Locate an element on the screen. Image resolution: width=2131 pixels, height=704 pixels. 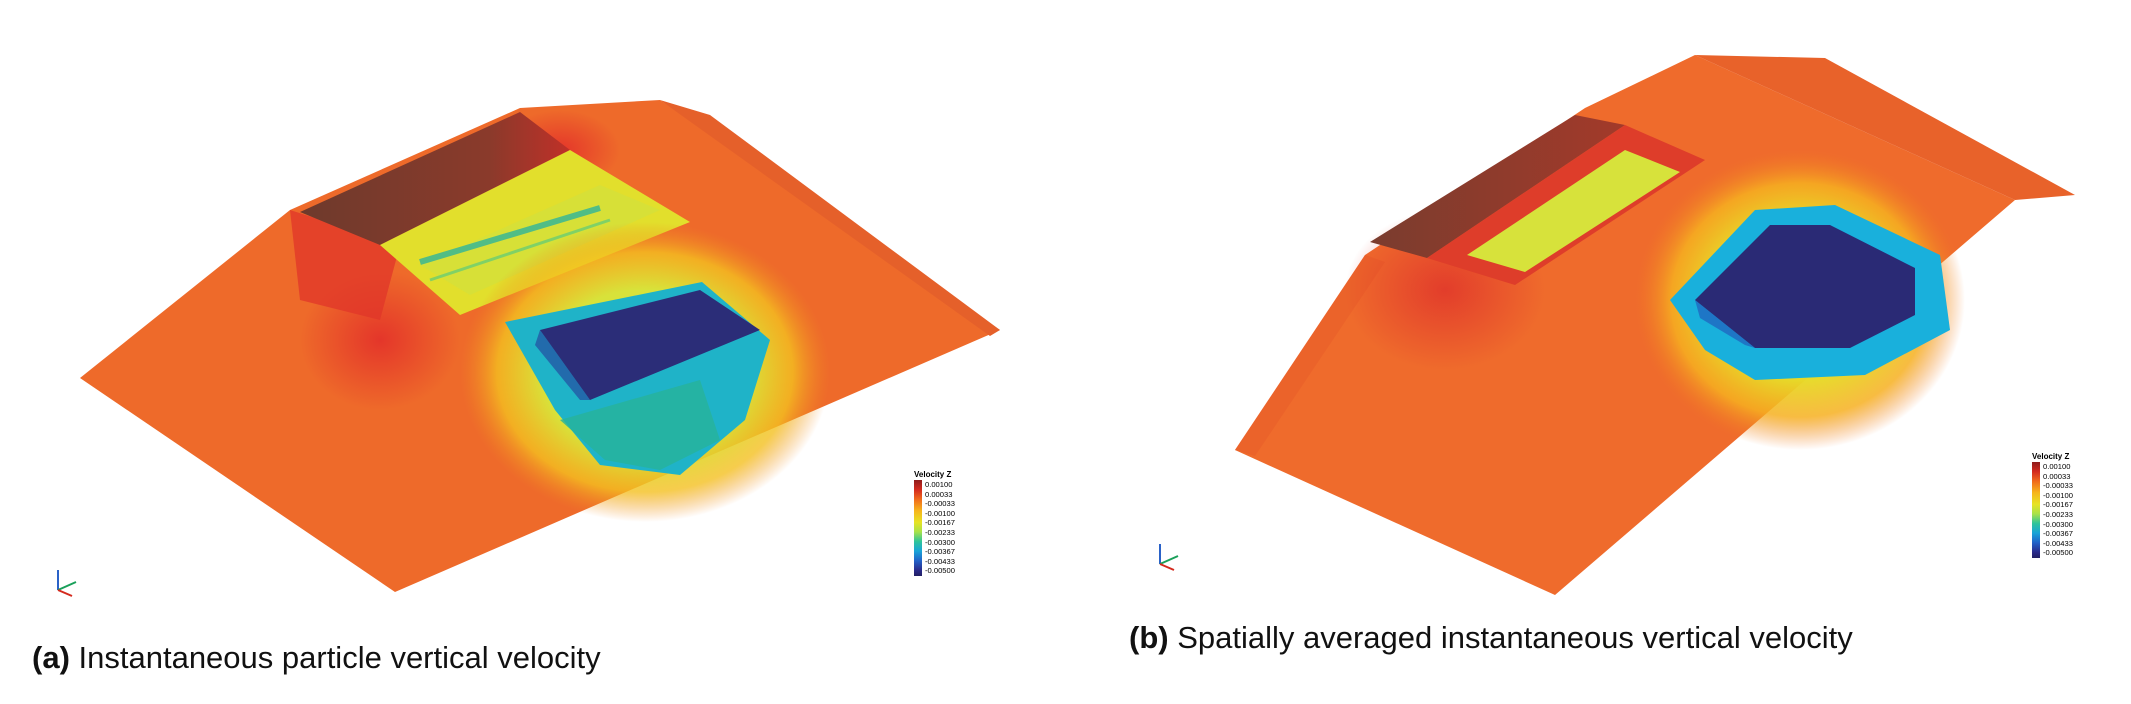
yellow-band is located at coordinates (1573, 211).